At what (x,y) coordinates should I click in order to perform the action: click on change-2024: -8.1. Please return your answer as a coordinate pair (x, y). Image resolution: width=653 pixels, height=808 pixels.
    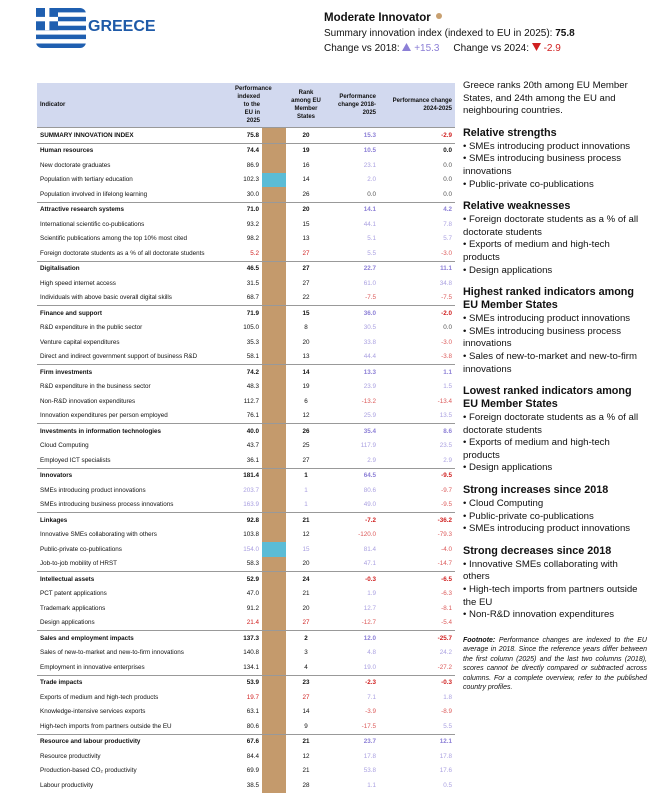
    Looking at the image, I should click on (447, 608).